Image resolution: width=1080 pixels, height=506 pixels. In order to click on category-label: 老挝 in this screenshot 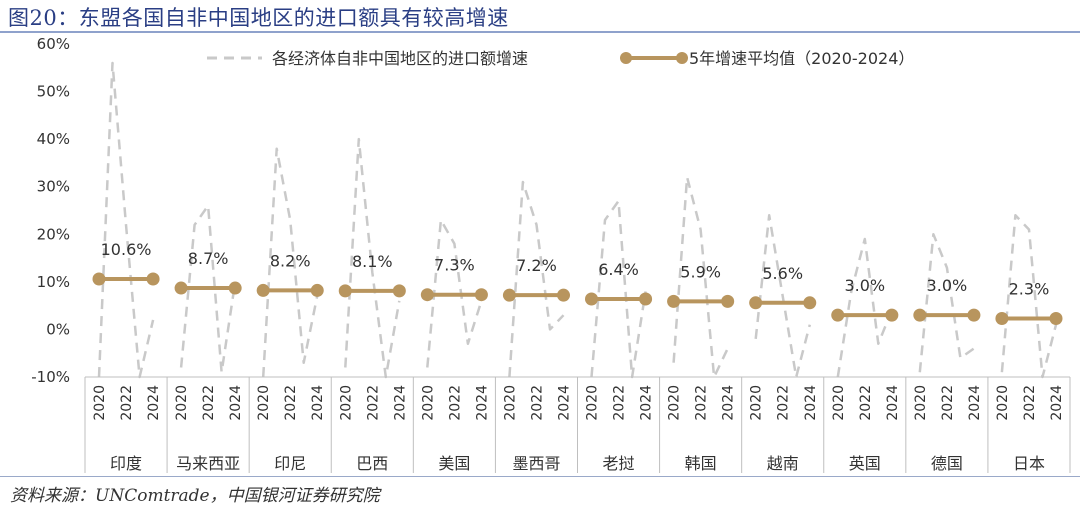, I will do `click(619, 463)`.